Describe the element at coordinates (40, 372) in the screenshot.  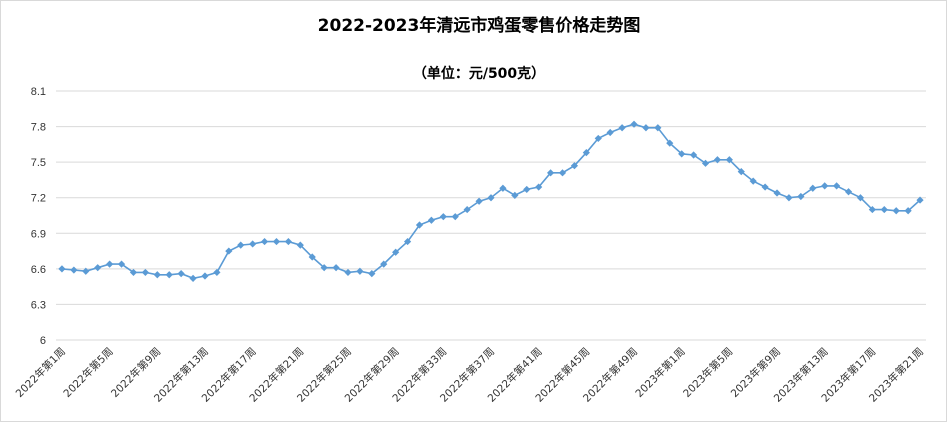
I see `x-tick-label: 2022年第1周` at that location.